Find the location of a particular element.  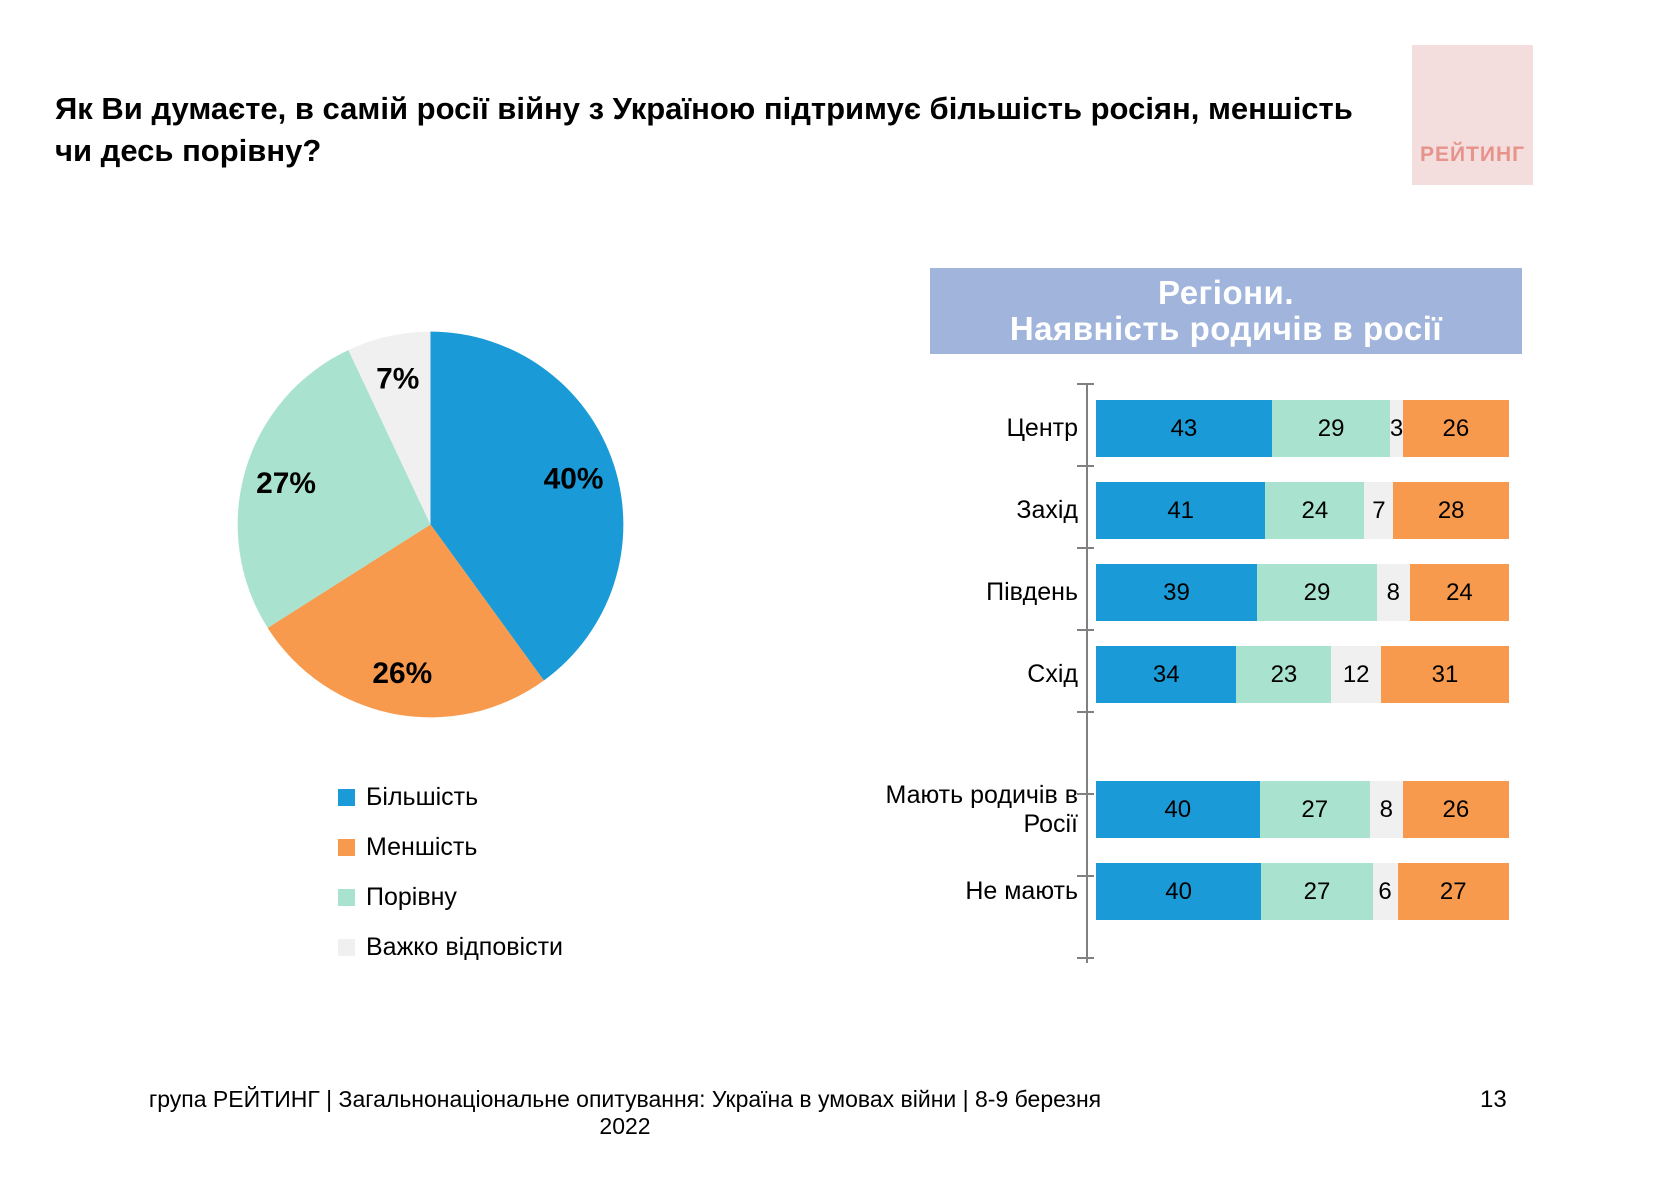

bar-chart-header-line1: Регіони. is located at coordinates (1226, 293).